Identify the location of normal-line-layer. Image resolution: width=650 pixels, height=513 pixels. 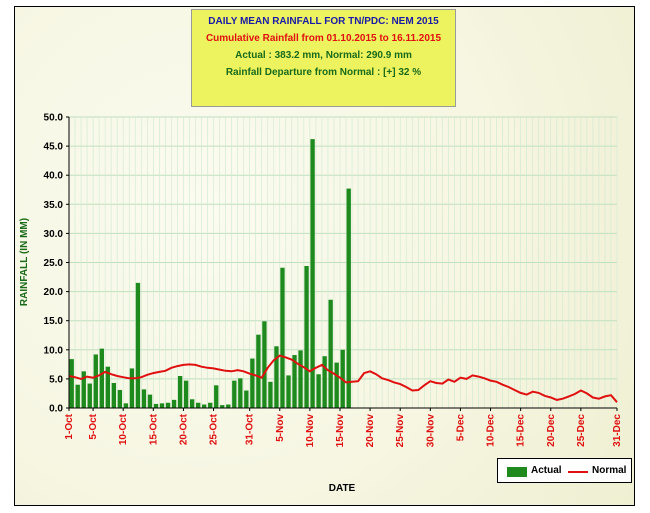
(343, 378).